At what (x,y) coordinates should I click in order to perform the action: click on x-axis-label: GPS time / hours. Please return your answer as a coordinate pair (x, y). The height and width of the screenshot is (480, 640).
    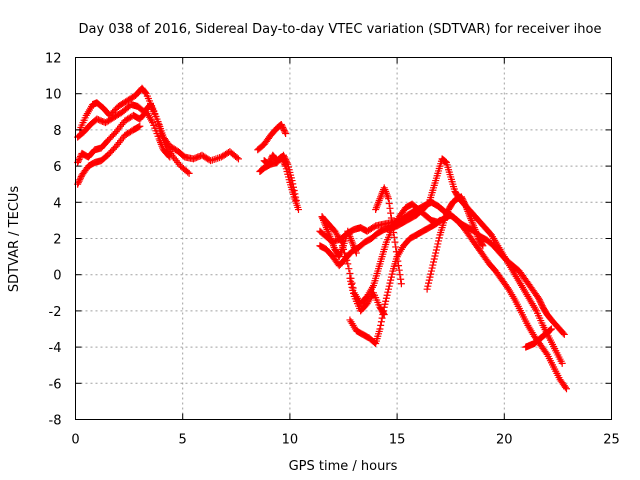
    Looking at the image, I should click on (343, 466).